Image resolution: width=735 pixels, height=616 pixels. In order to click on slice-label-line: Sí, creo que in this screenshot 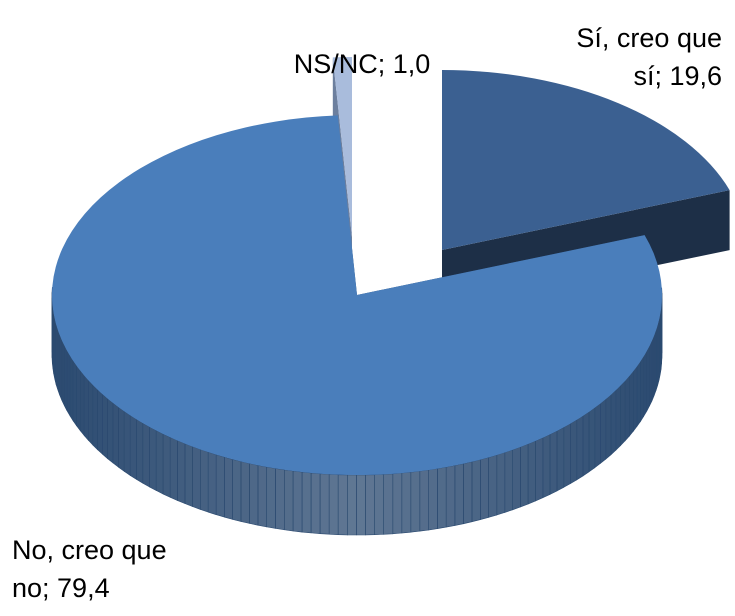, I will do `click(649, 38)`.